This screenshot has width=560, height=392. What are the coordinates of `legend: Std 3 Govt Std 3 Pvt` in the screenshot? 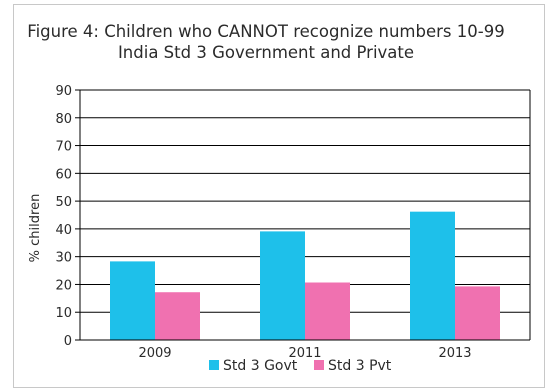 It's located at (300, 366).